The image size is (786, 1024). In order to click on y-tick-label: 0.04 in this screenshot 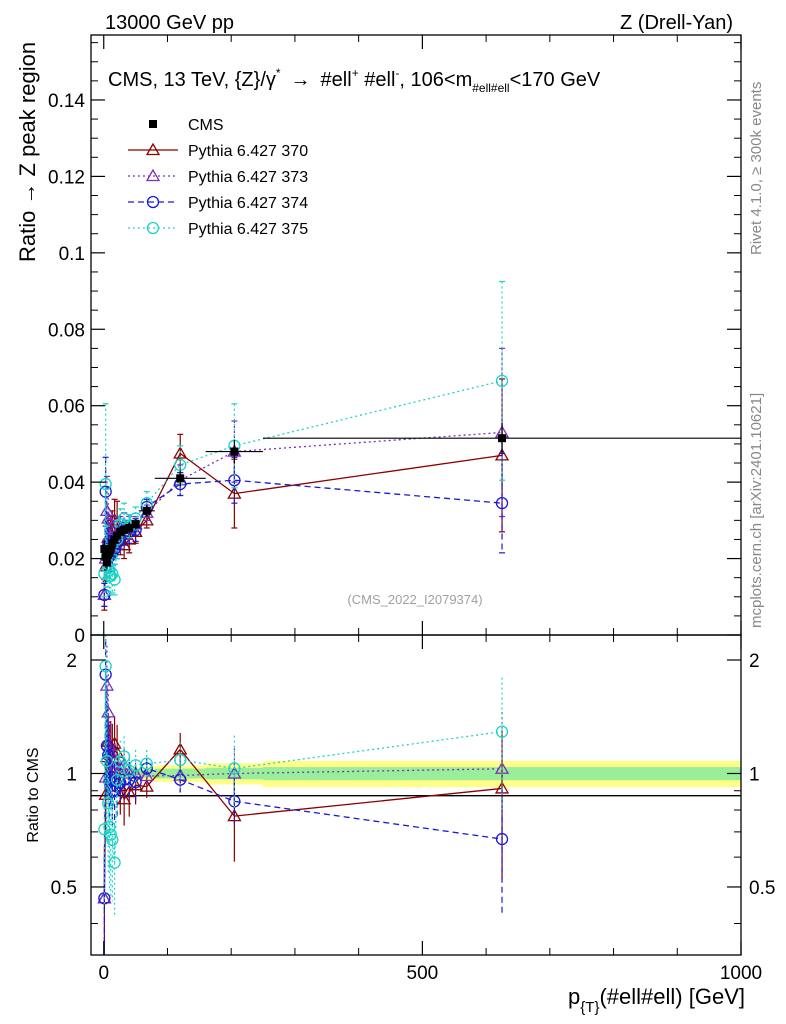, I will do `click(66, 483)`.